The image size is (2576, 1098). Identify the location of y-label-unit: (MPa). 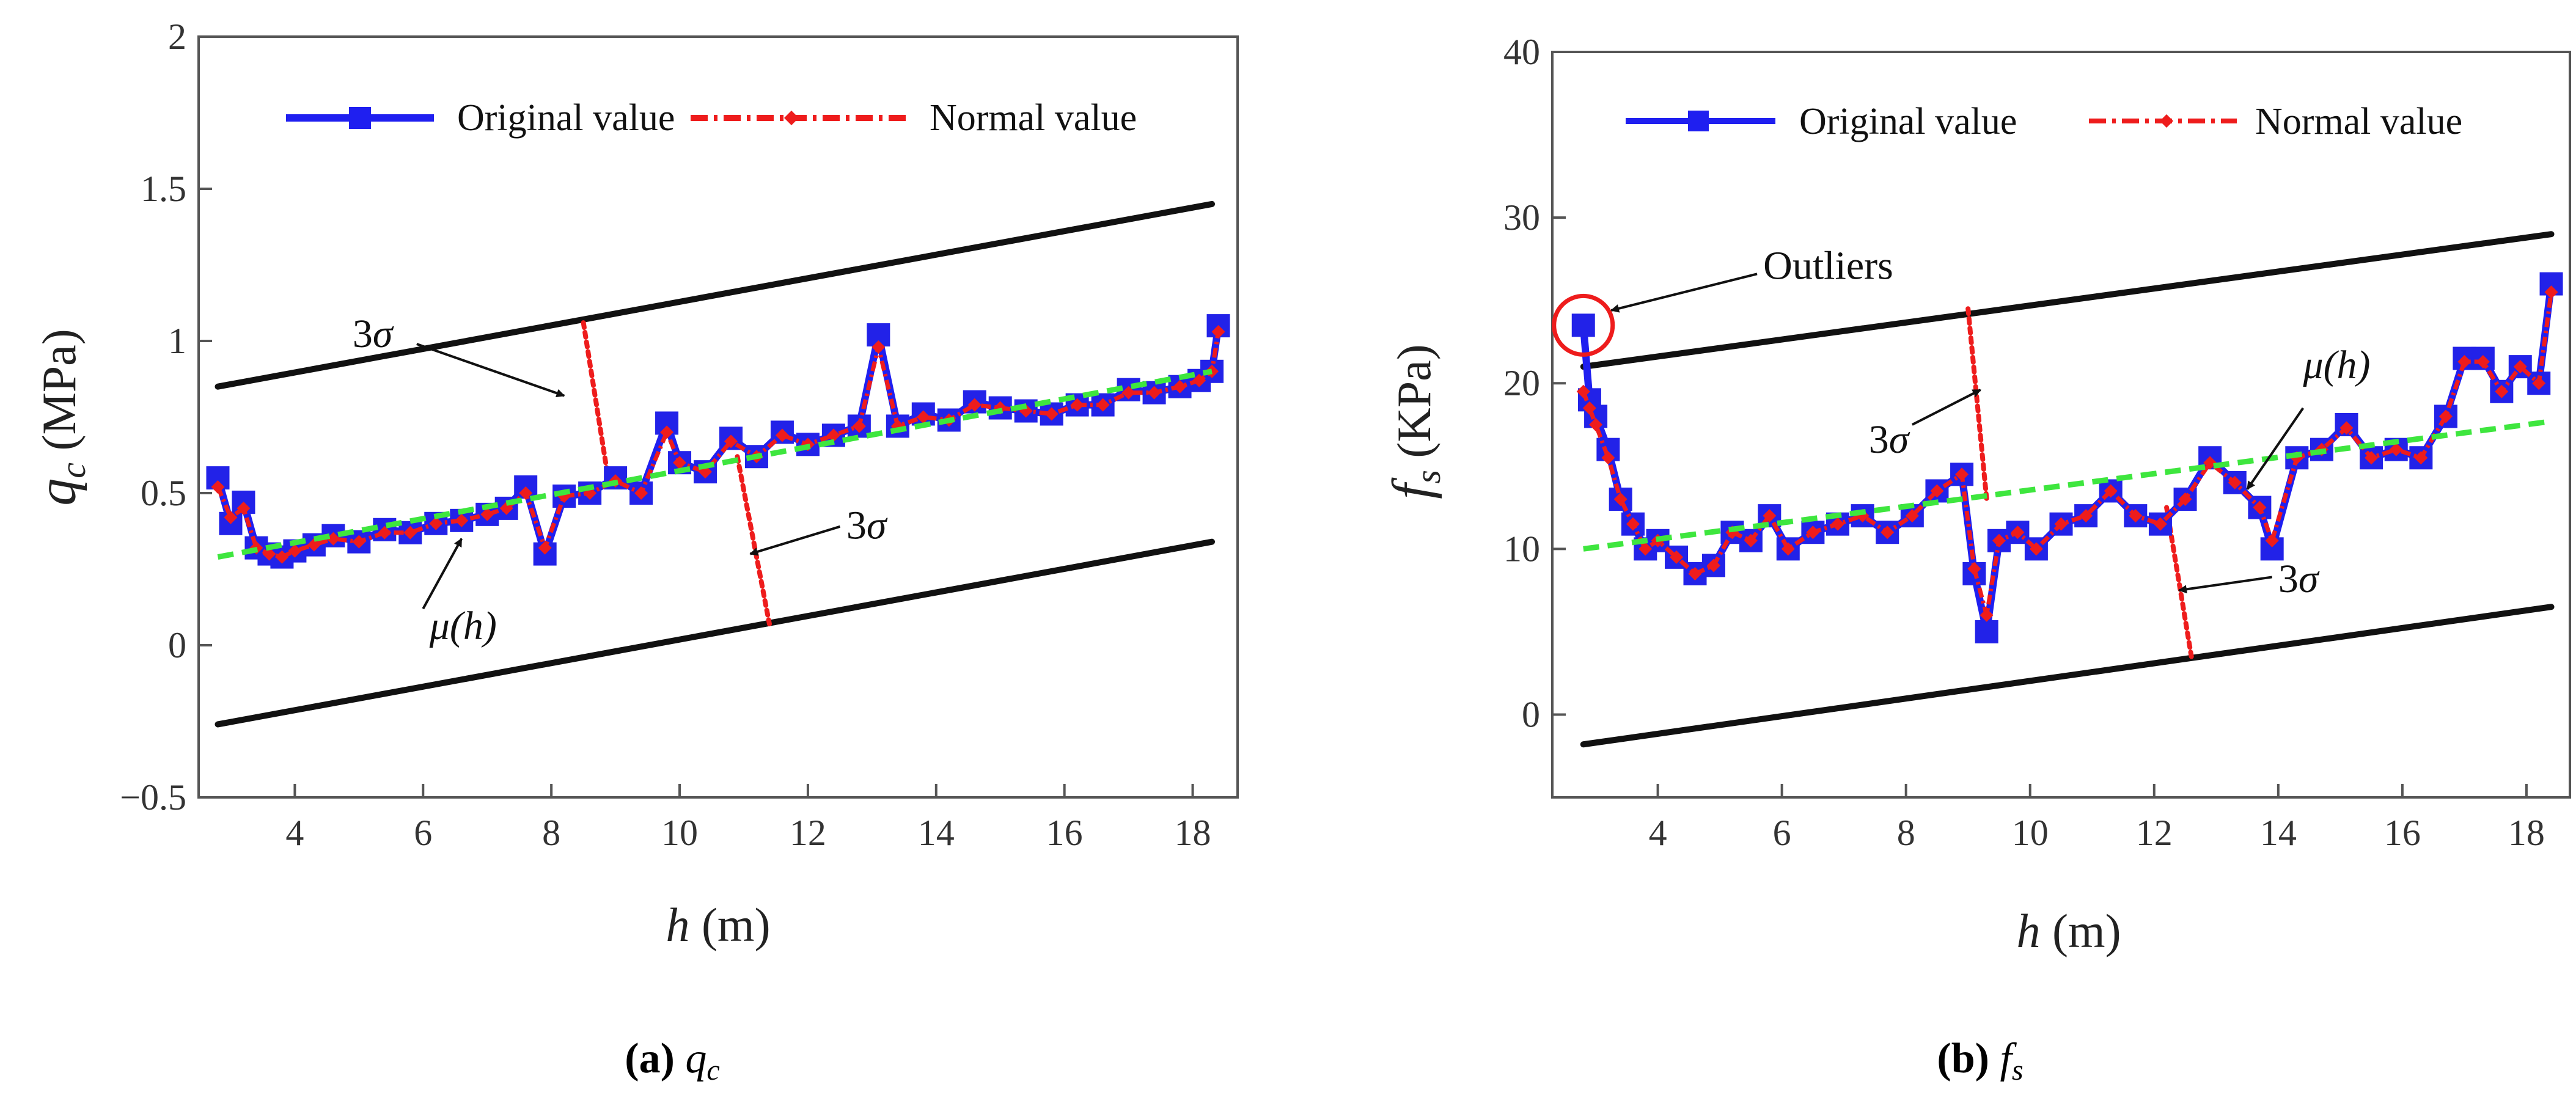
(59, 389).